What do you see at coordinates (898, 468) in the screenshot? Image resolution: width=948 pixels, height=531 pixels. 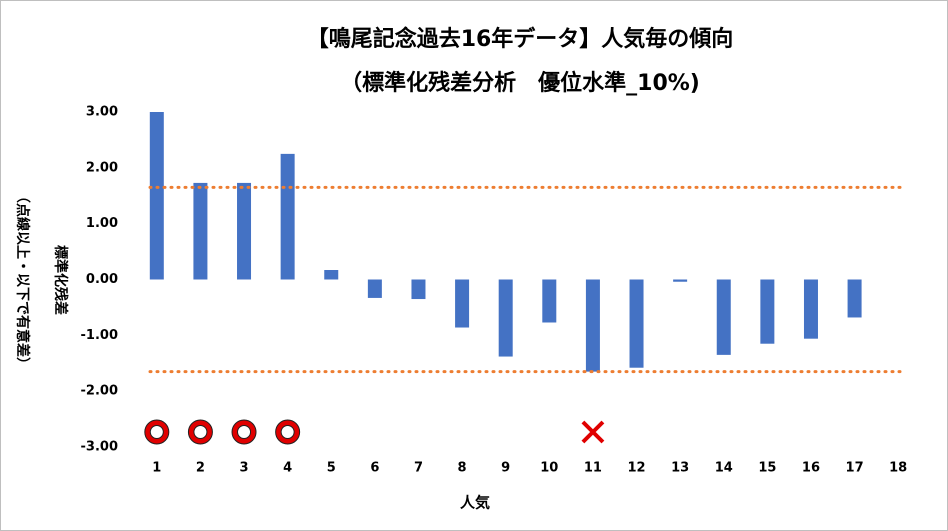 I see `x-tick-label: 18` at bounding box center [898, 468].